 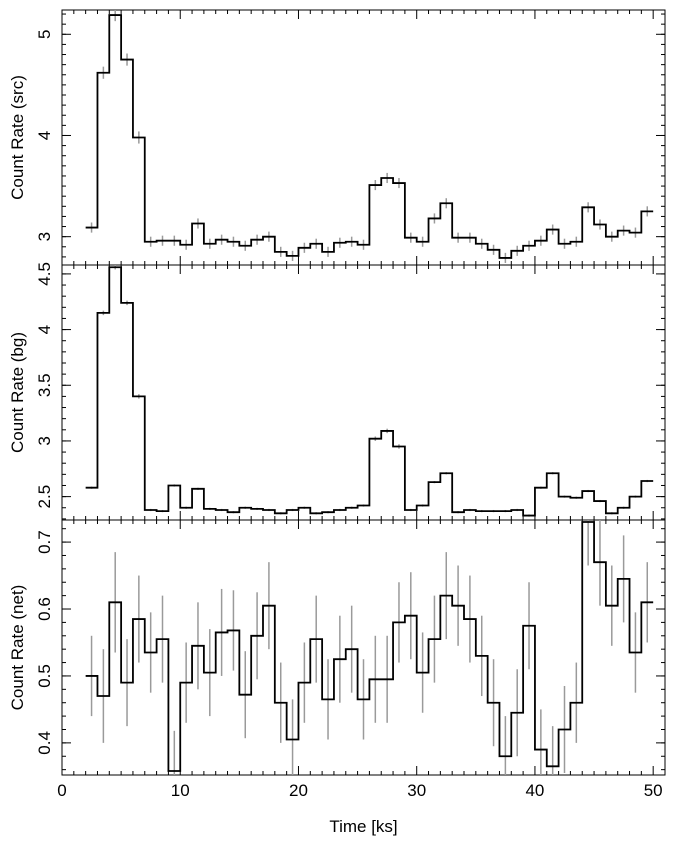 What do you see at coordinates (17, 648) in the screenshot?
I see `y-axis-label-net: Count Rate (net)` at bounding box center [17, 648].